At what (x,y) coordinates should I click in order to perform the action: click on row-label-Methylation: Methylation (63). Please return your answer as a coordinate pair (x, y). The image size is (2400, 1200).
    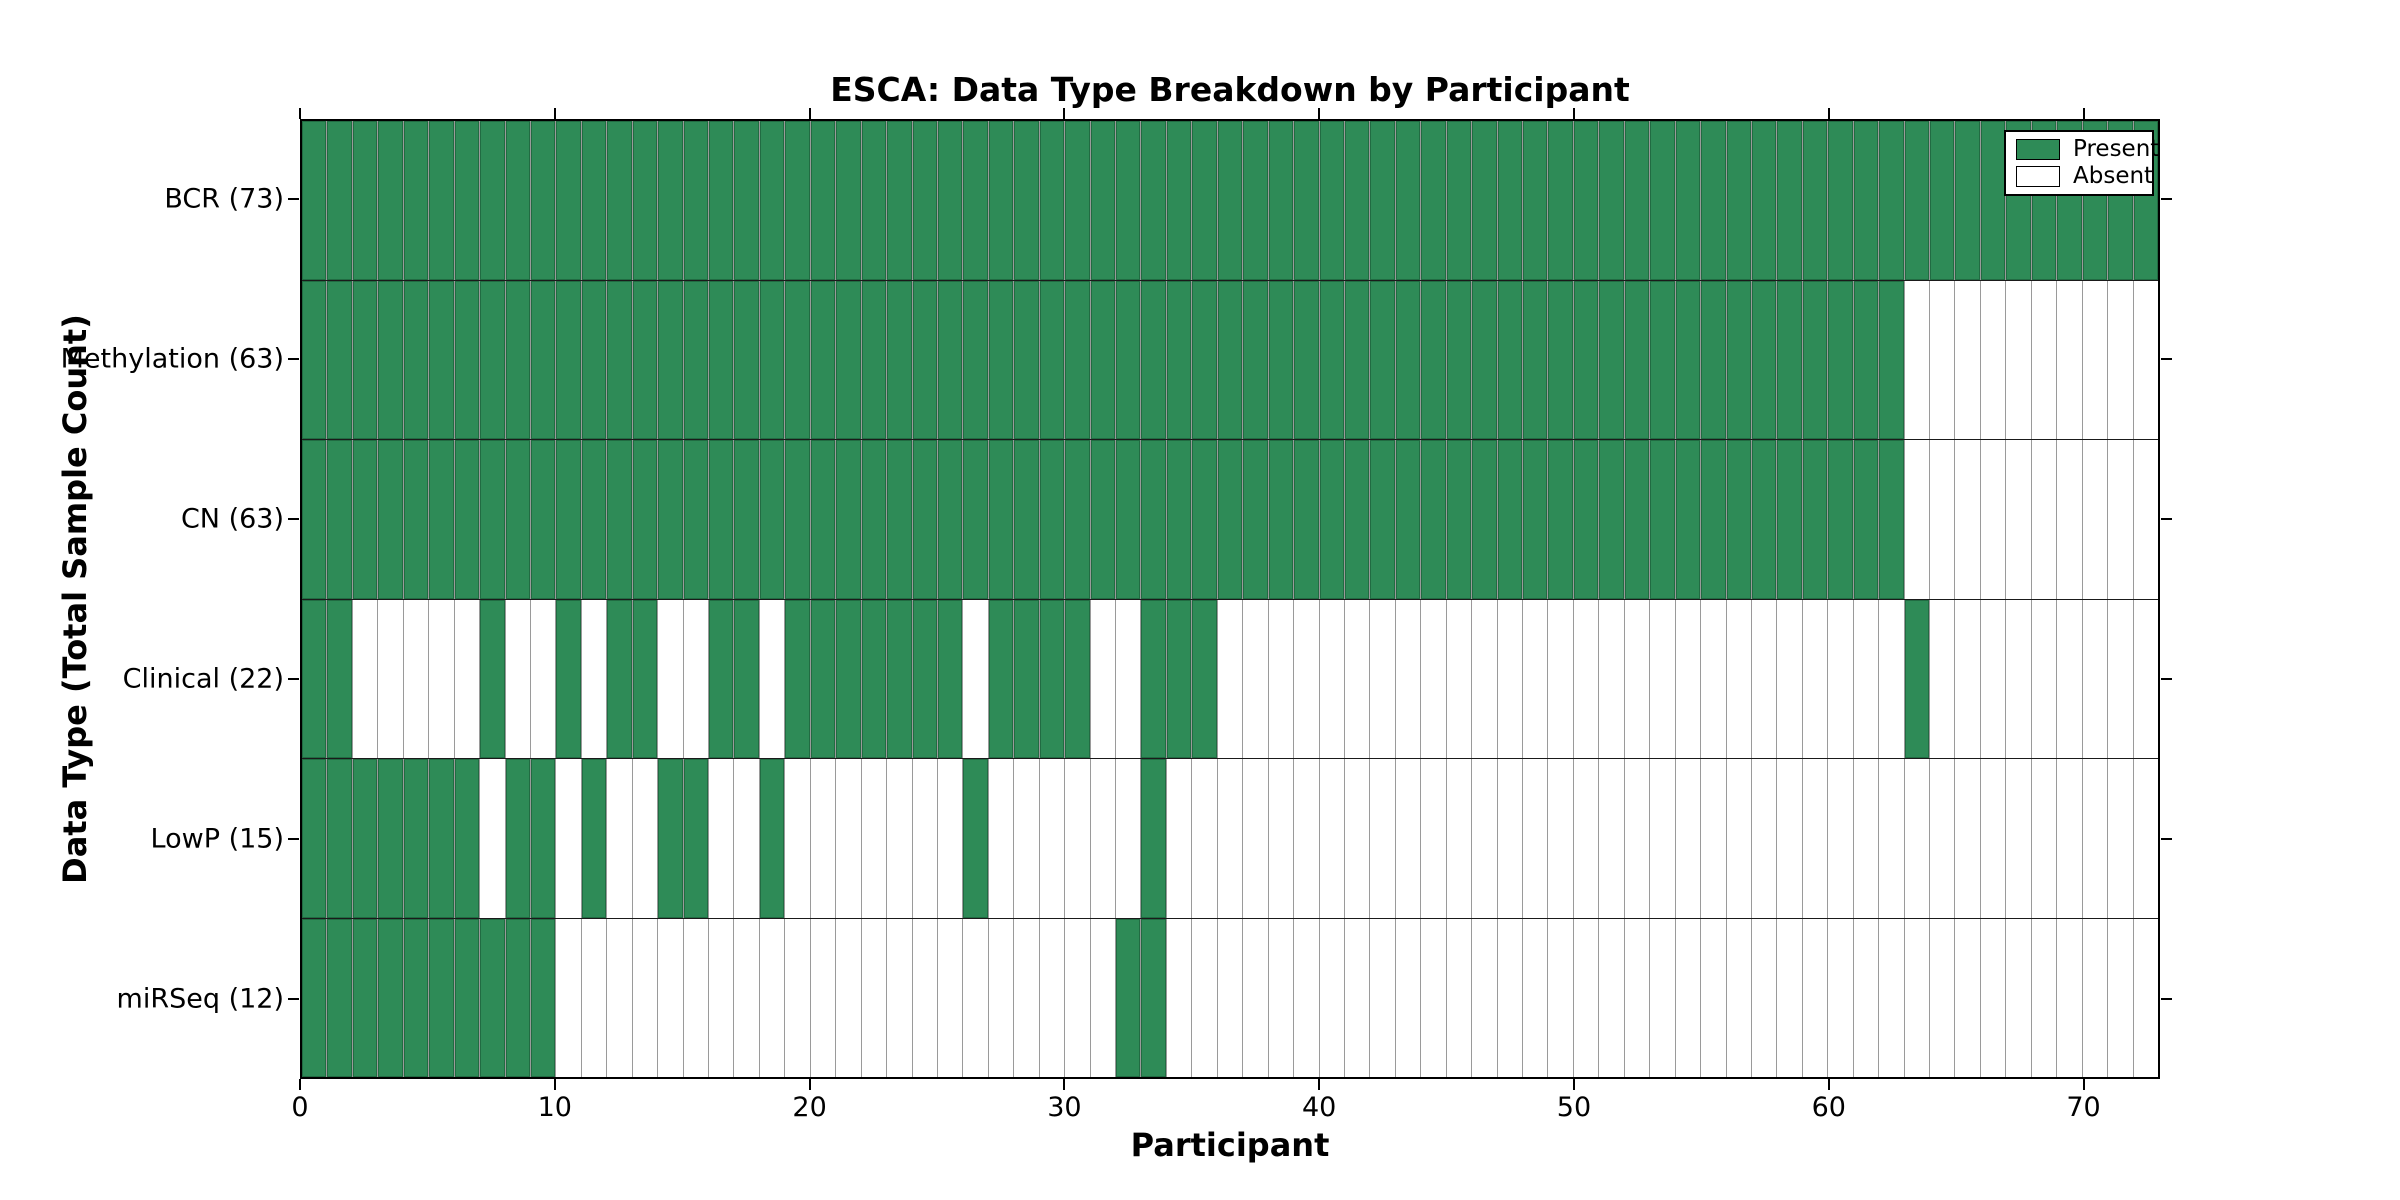
    Looking at the image, I should click on (172, 359).